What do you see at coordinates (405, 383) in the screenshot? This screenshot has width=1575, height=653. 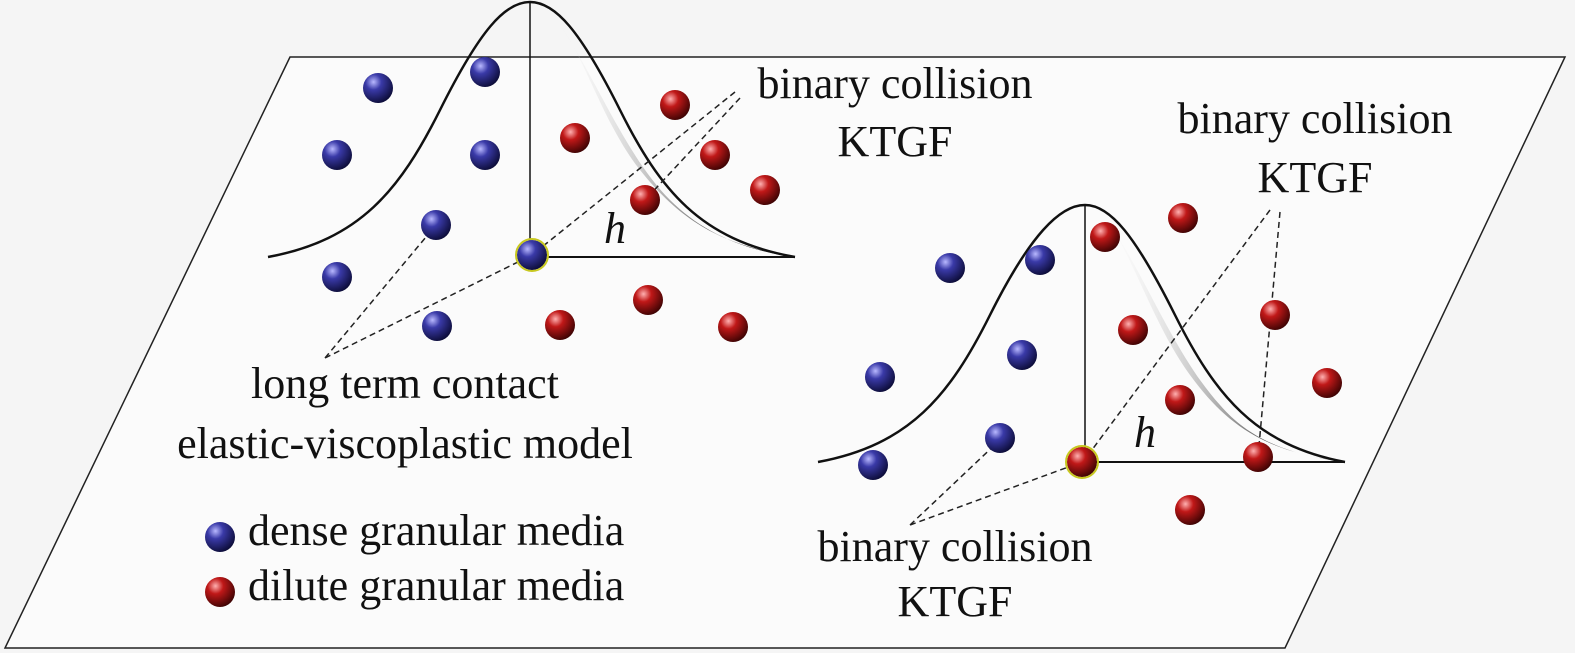 I see `annotation: long term contact` at bounding box center [405, 383].